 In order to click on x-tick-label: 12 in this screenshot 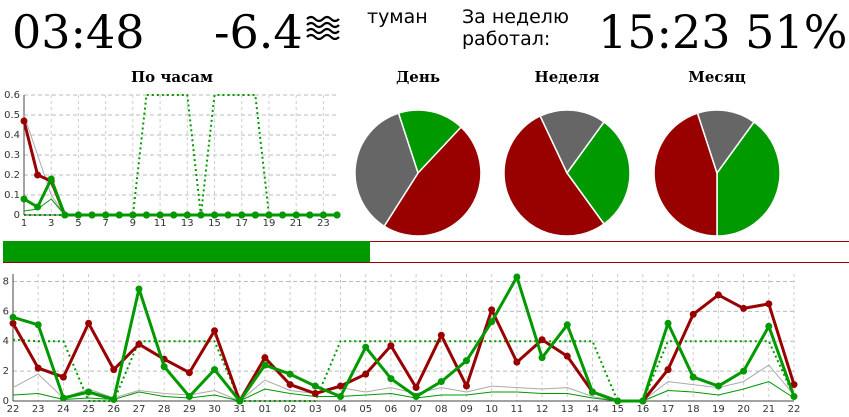, I will do `click(542, 409)`.